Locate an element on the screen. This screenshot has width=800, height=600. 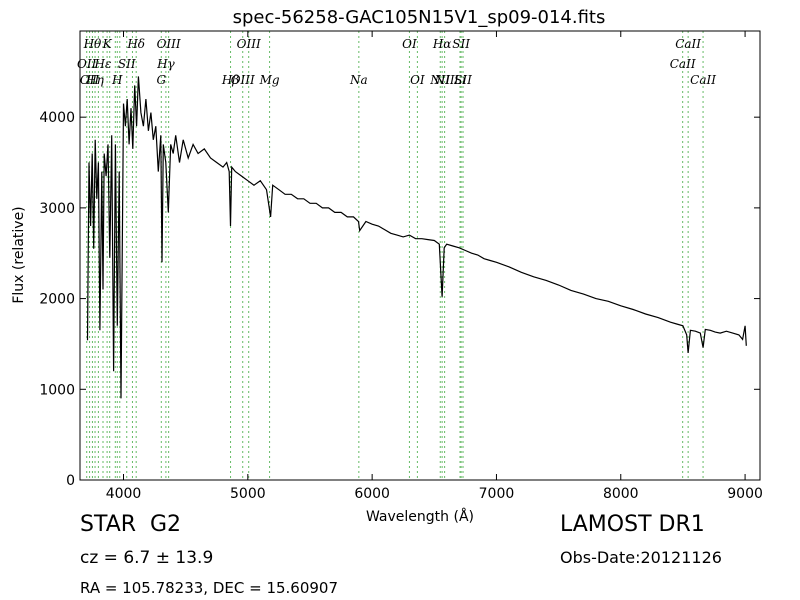
object-class: STAR is located at coordinates (108, 524).